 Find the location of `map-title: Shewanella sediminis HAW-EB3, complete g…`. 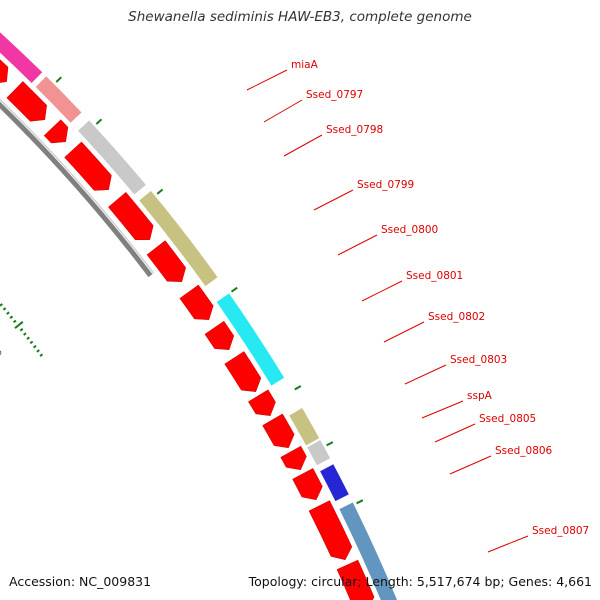

map-title: Shewanella sediminis HAW-EB3, complete g… is located at coordinates (300, 17).